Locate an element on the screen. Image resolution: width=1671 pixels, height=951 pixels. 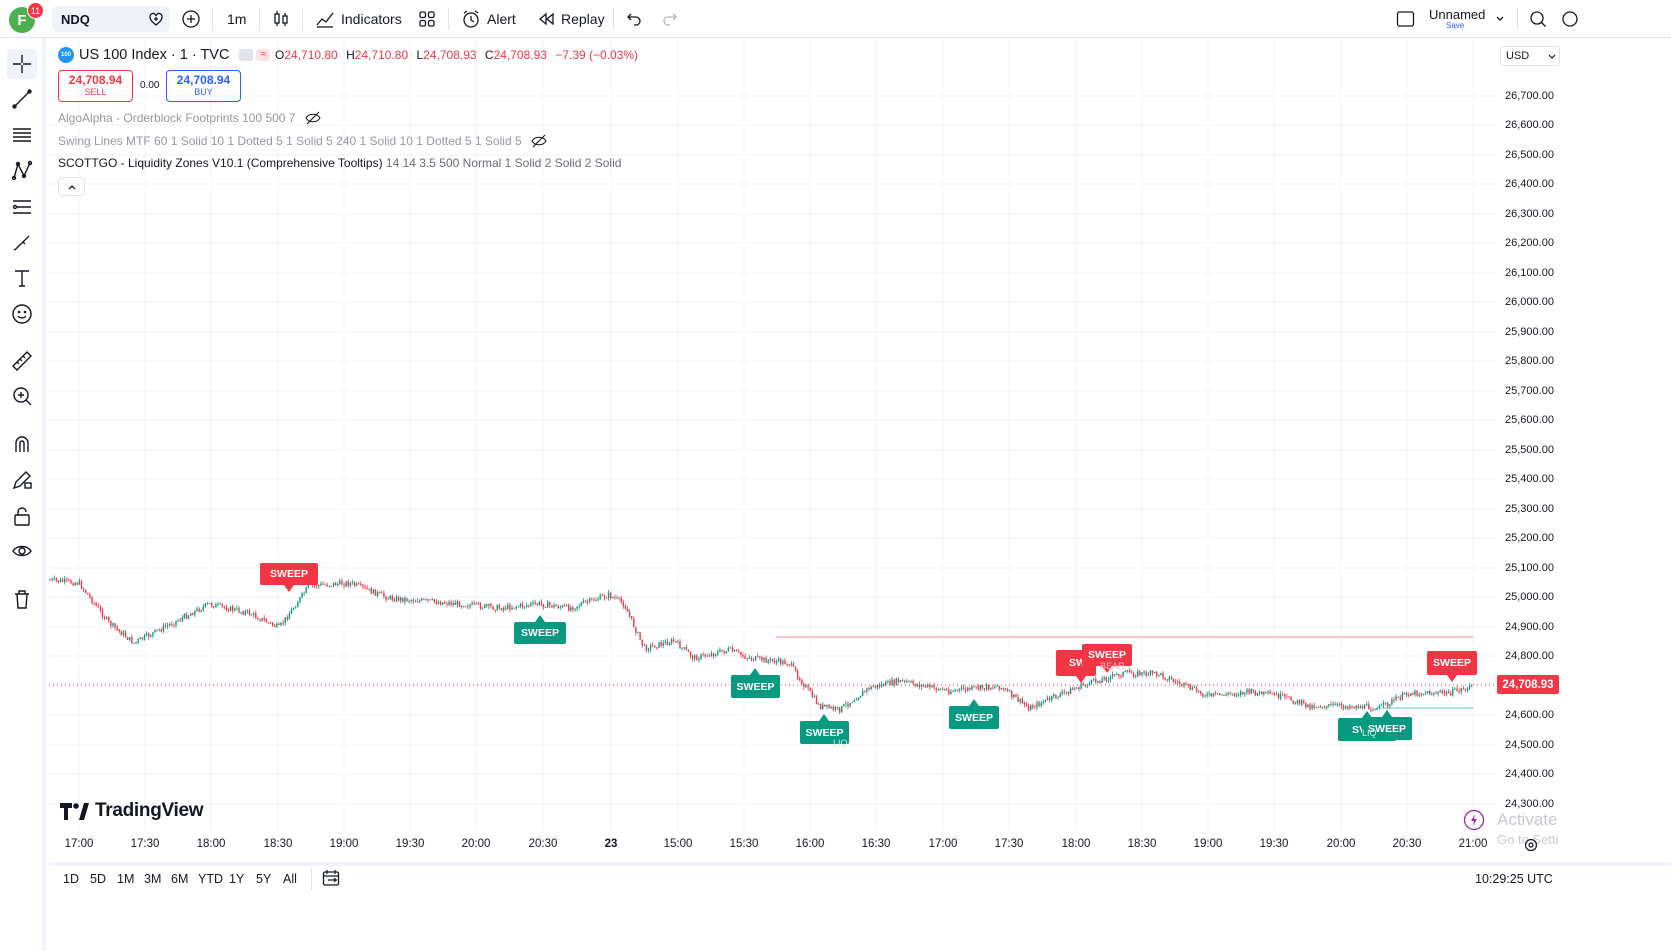
range-button-6m: 6M is located at coordinates (180, 879).